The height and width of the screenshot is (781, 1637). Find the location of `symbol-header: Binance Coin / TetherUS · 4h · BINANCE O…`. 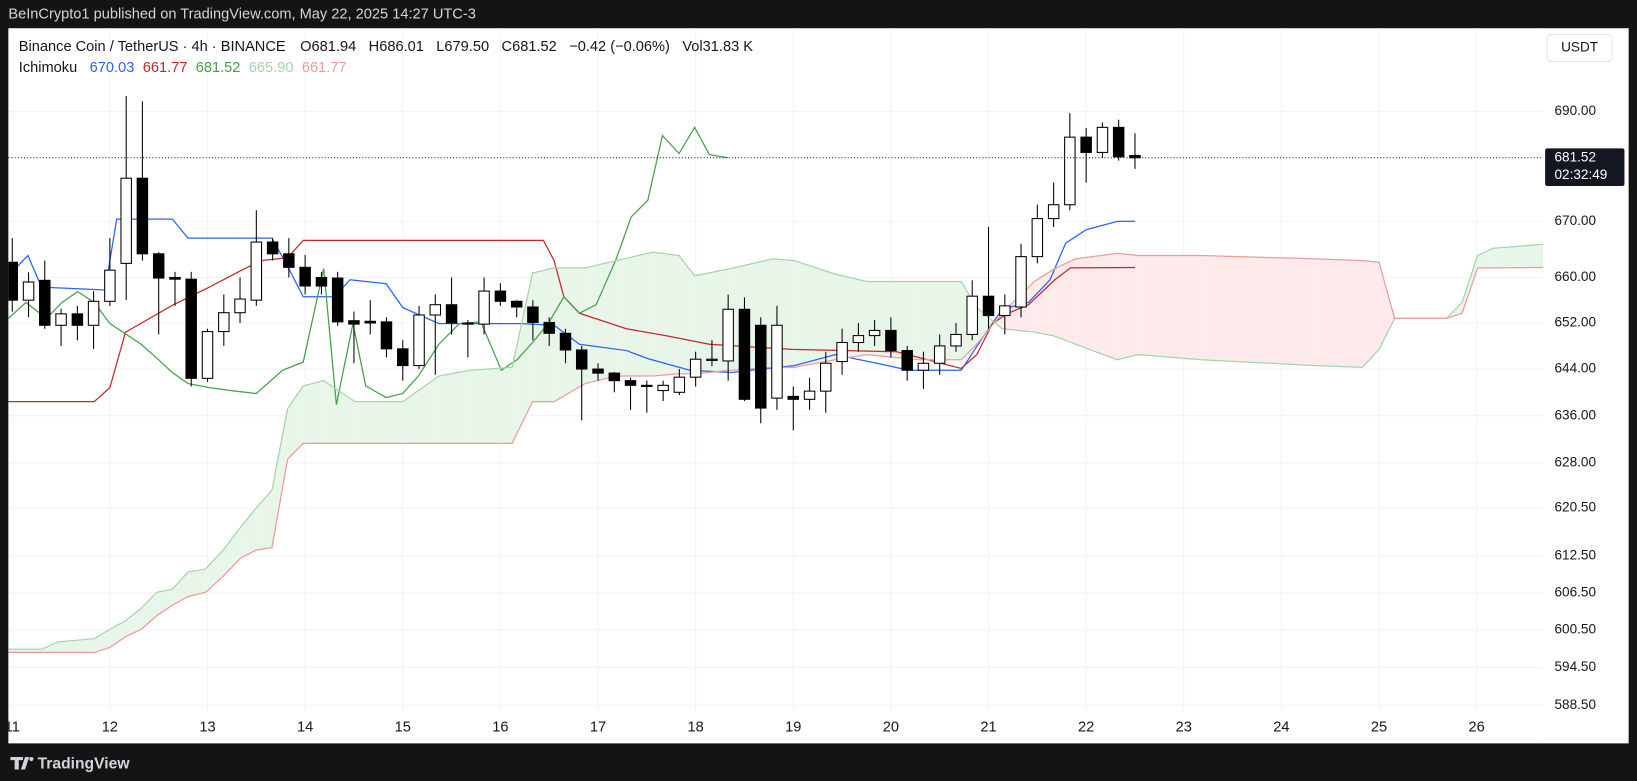

symbol-header: Binance Coin / TetherUS · 4h · BINANCE O… is located at coordinates (386, 47).